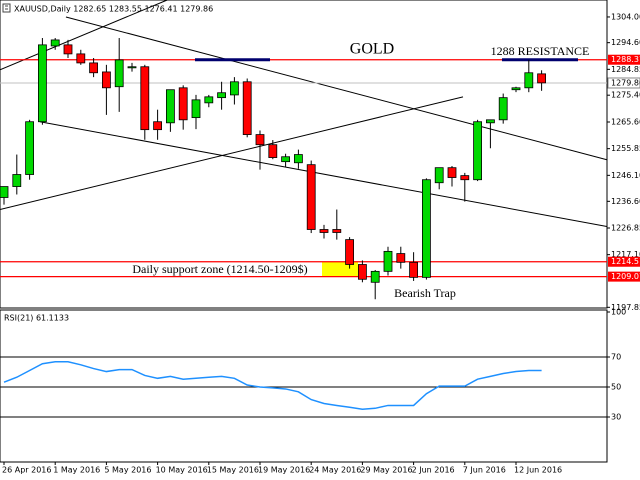  I want to click on rsi-plot, so click(303, 387).